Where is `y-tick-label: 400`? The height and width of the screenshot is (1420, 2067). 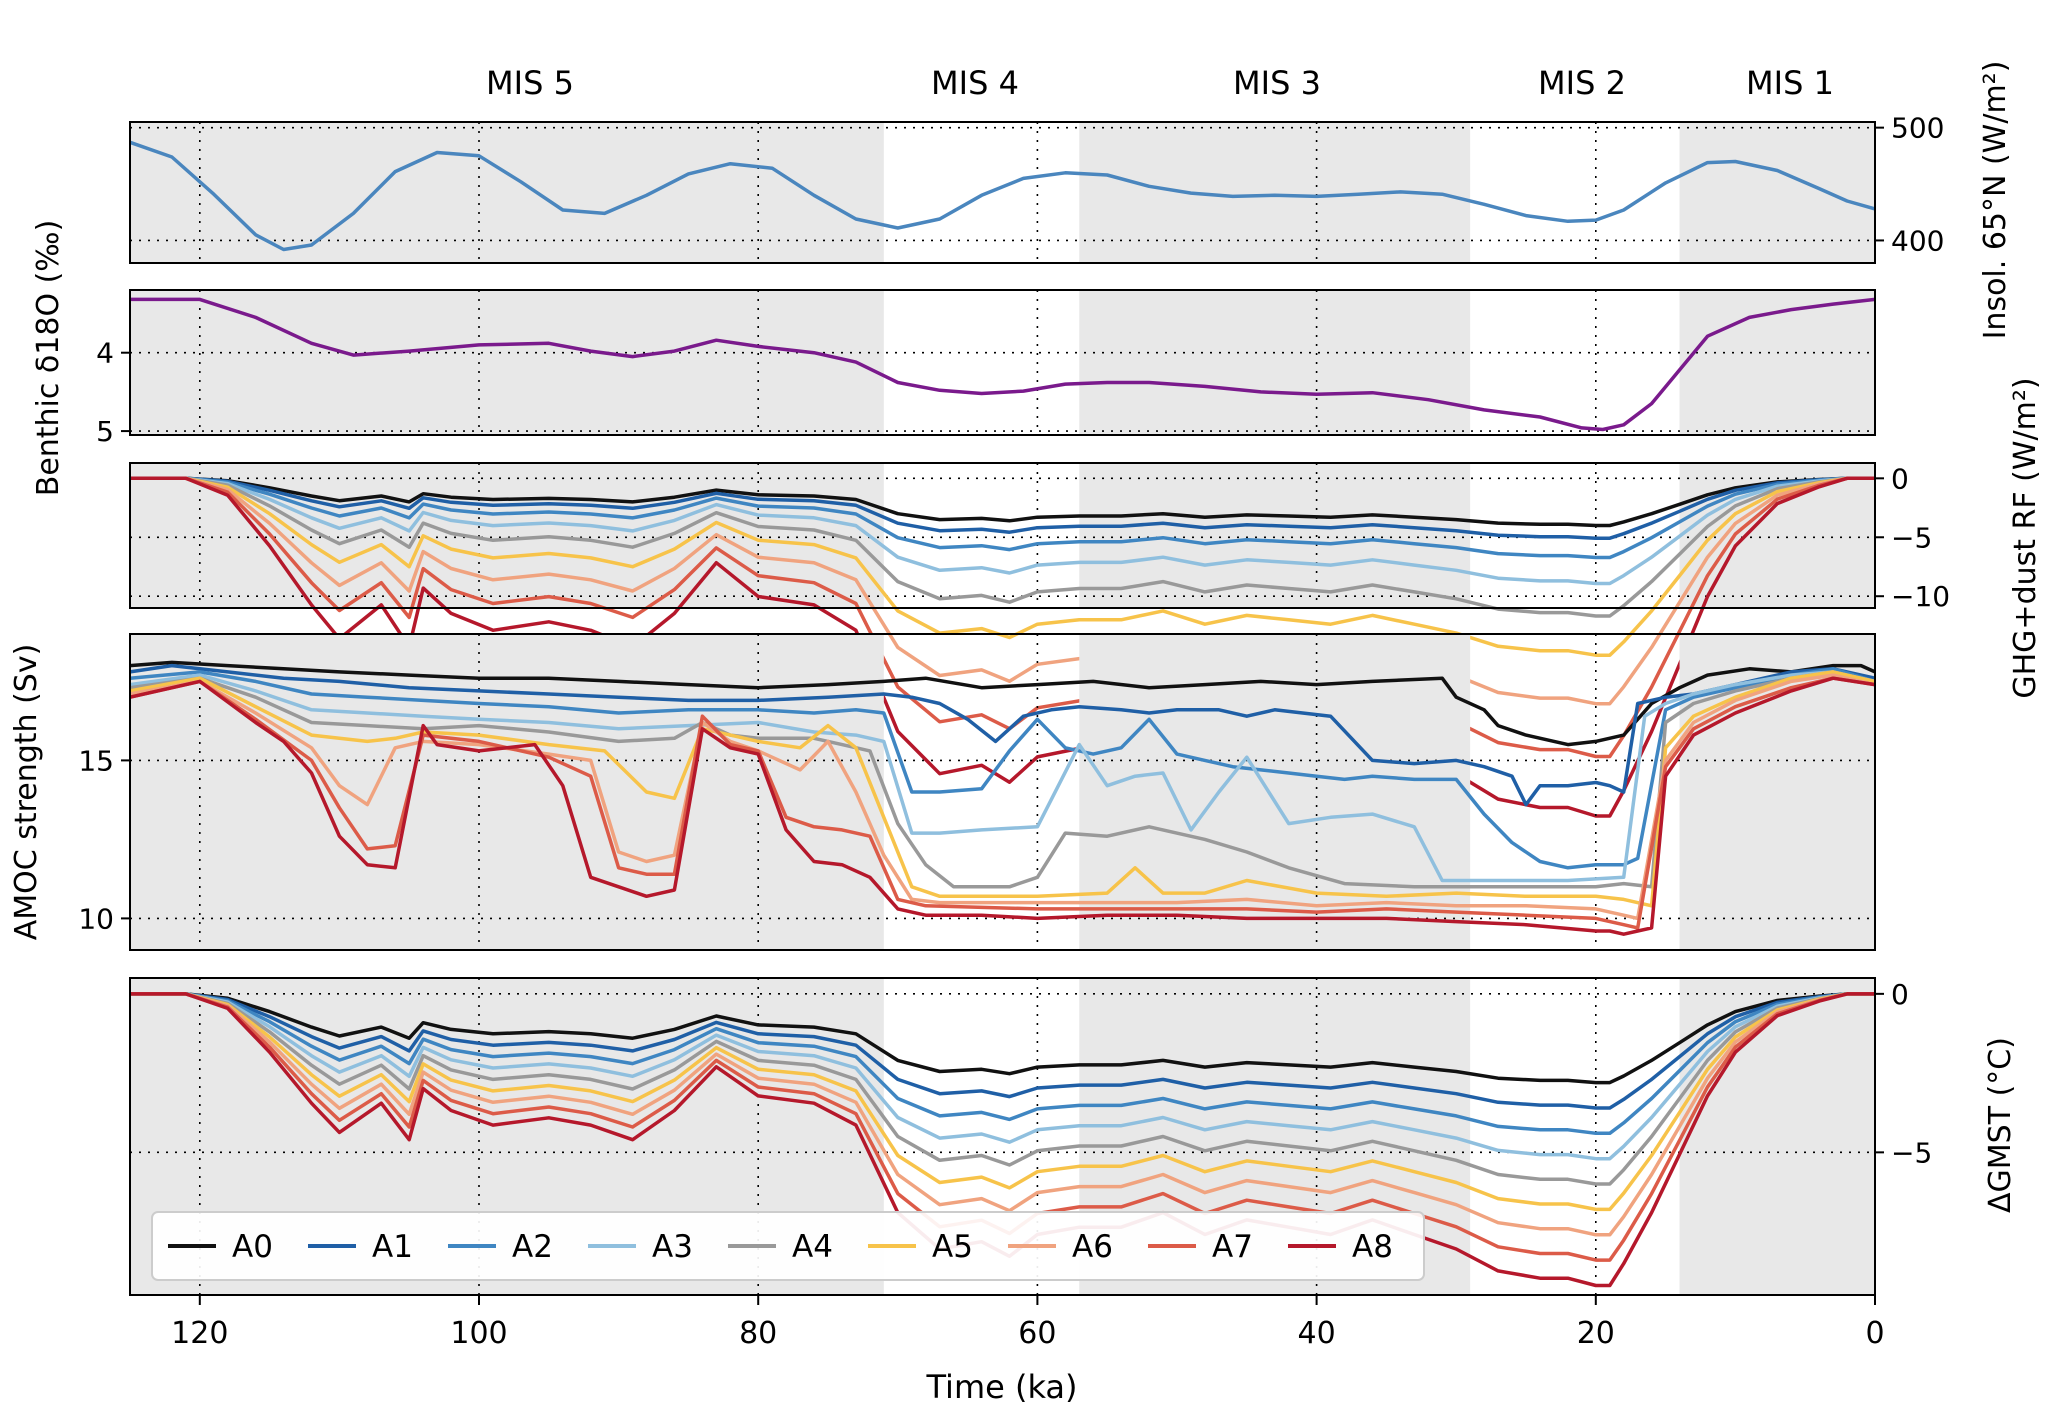 y-tick-label: 400 is located at coordinates (1917, 240).